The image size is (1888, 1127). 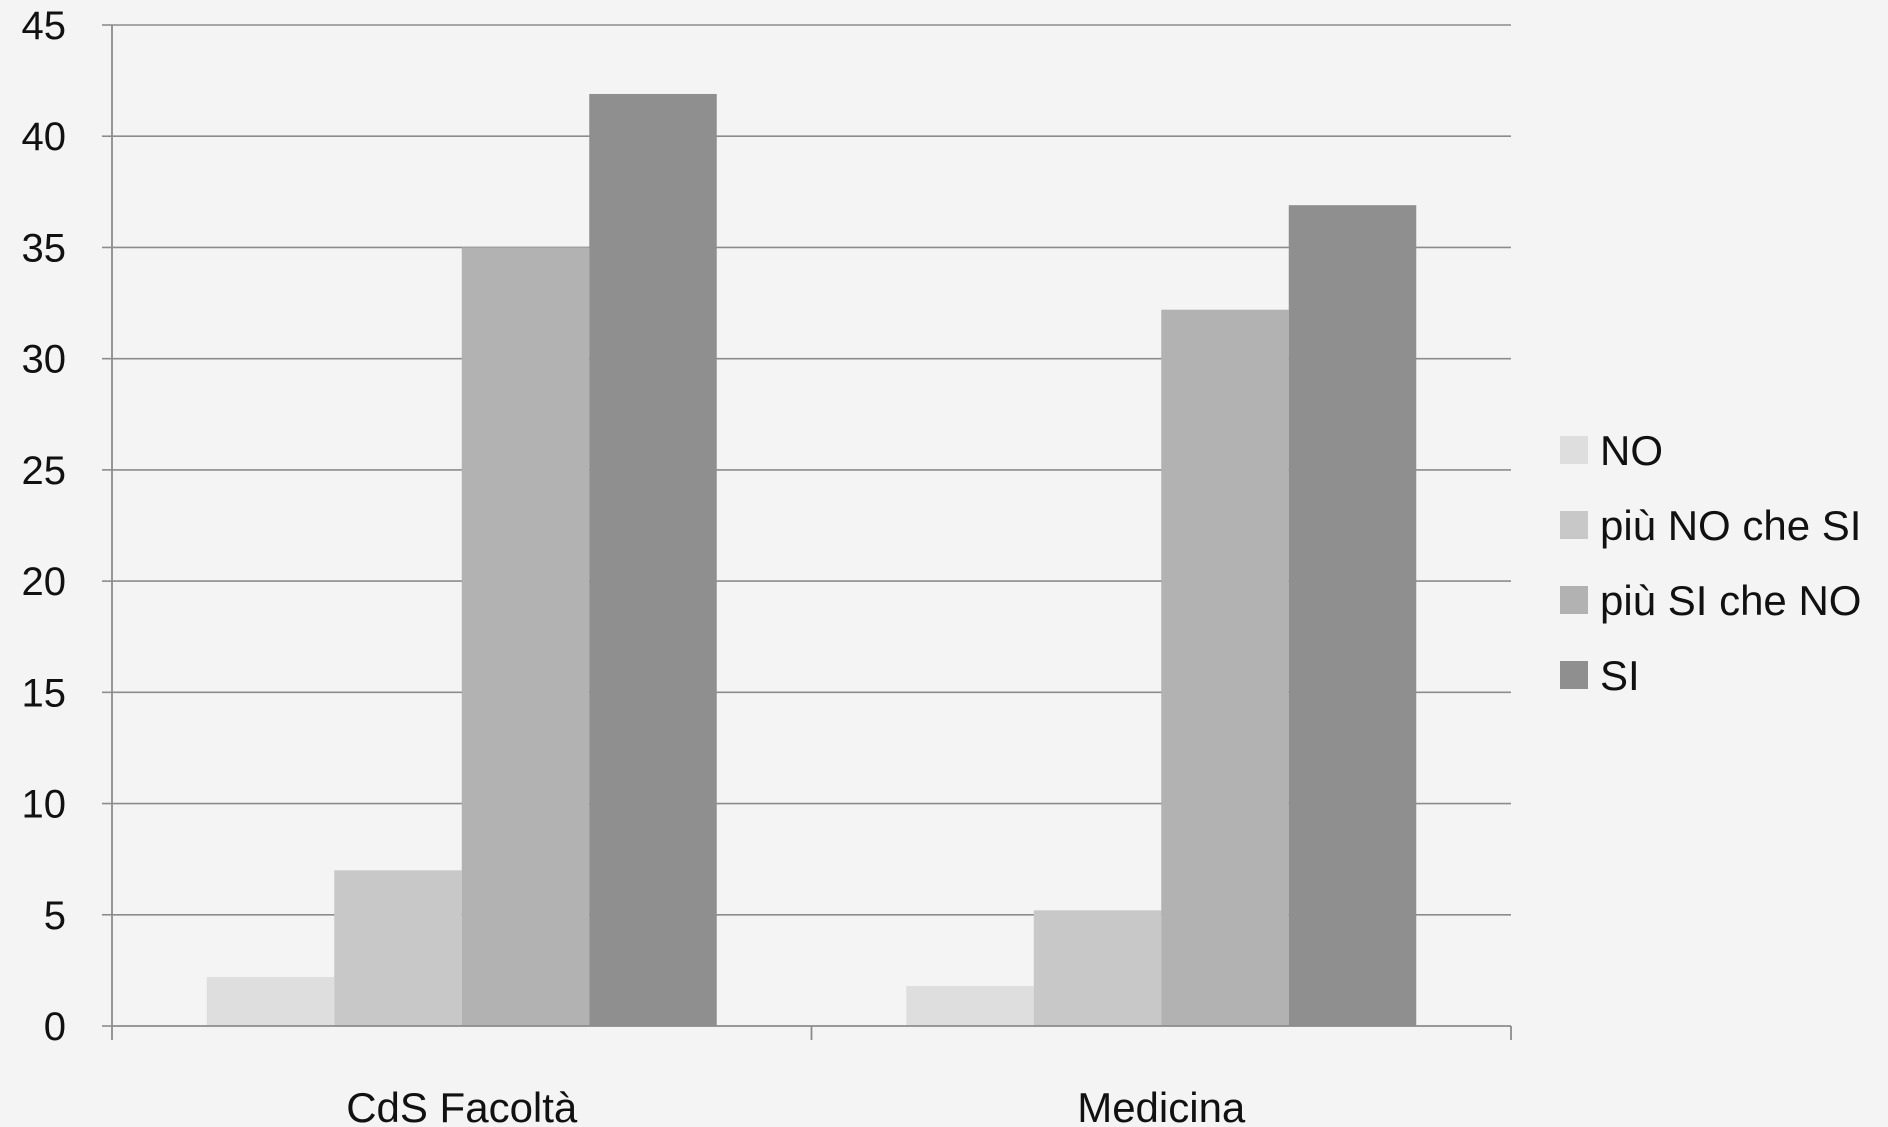 What do you see at coordinates (1620, 675) in the screenshot?
I see `legend-label: SI` at bounding box center [1620, 675].